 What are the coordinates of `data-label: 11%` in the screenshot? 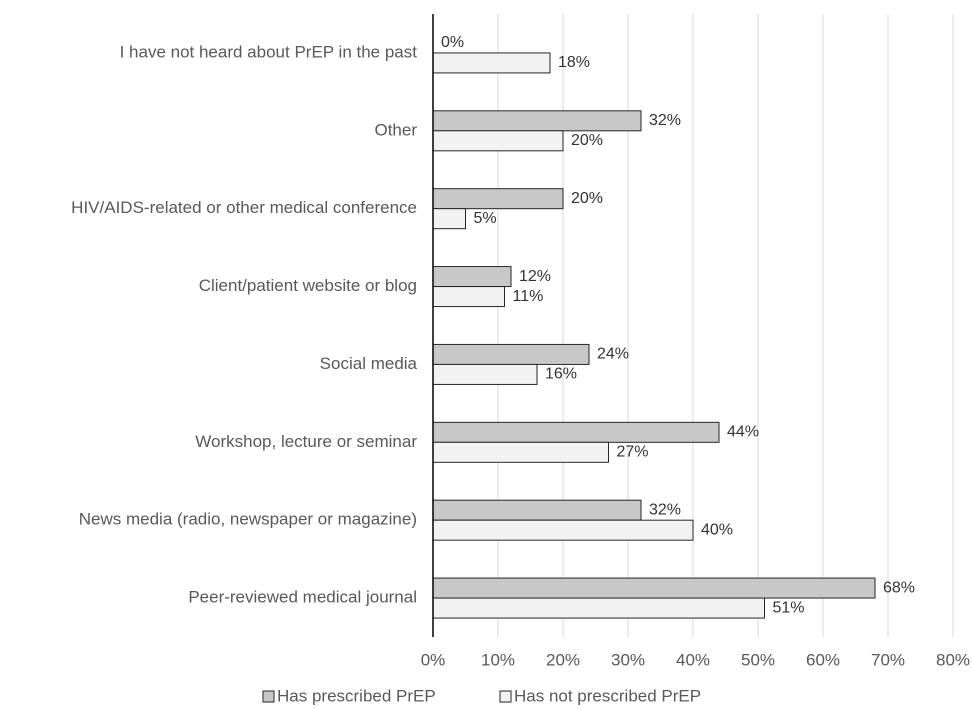 It's located at (528, 296).